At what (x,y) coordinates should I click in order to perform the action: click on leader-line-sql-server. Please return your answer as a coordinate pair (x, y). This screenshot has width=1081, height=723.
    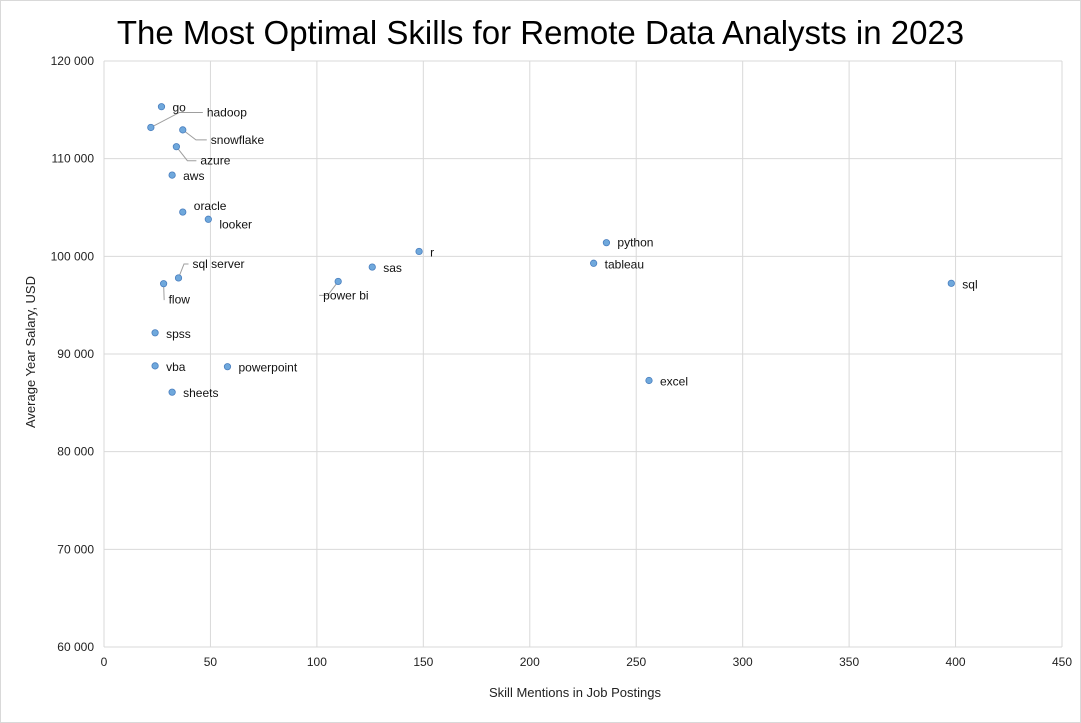
    Looking at the image, I should click on (183, 271).